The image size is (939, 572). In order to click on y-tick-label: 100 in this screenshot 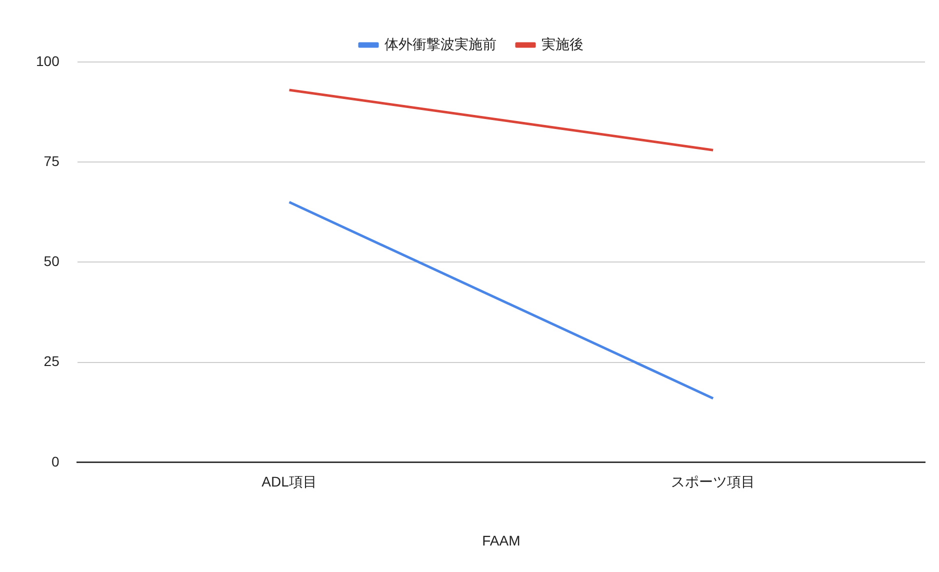, I will do `click(48, 60)`.